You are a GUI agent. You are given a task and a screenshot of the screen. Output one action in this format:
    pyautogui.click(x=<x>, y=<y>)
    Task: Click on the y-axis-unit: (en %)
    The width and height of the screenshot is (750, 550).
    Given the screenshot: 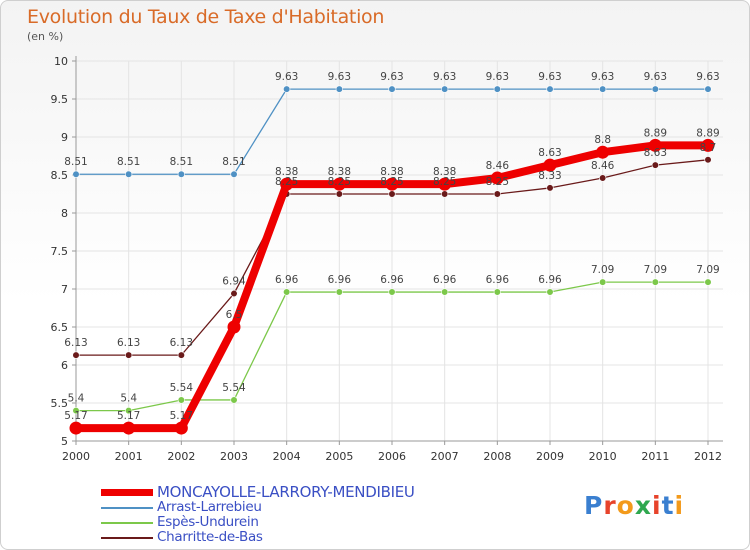 What is the action you would take?
    pyautogui.click(x=45, y=36)
    